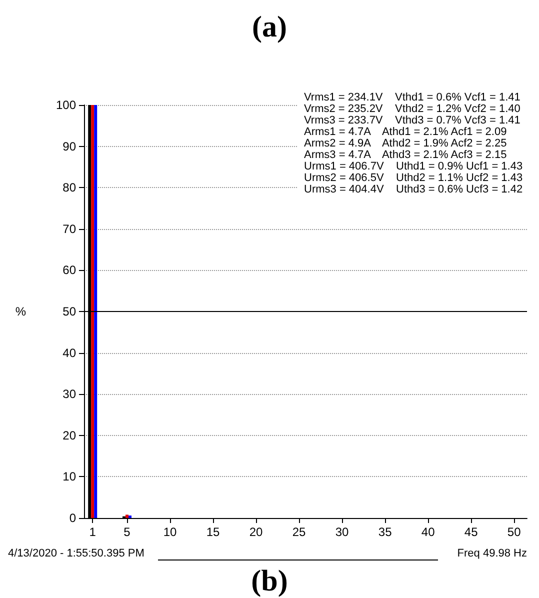 The image size is (539, 598). What do you see at coordinates (413, 166) in the screenshot?
I see `annotation: Urms1 = 406.7V Uthd1 = 0.9% Ucf1 = 1.43` at bounding box center [413, 166].